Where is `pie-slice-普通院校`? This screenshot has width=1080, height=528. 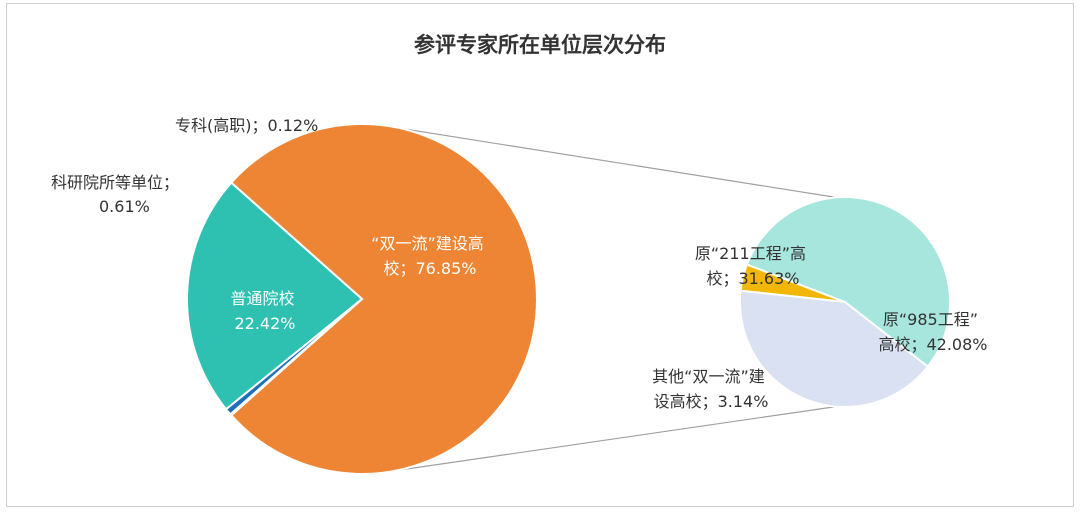
pie-slice-普通院校 is located at coordinates (275, 296).